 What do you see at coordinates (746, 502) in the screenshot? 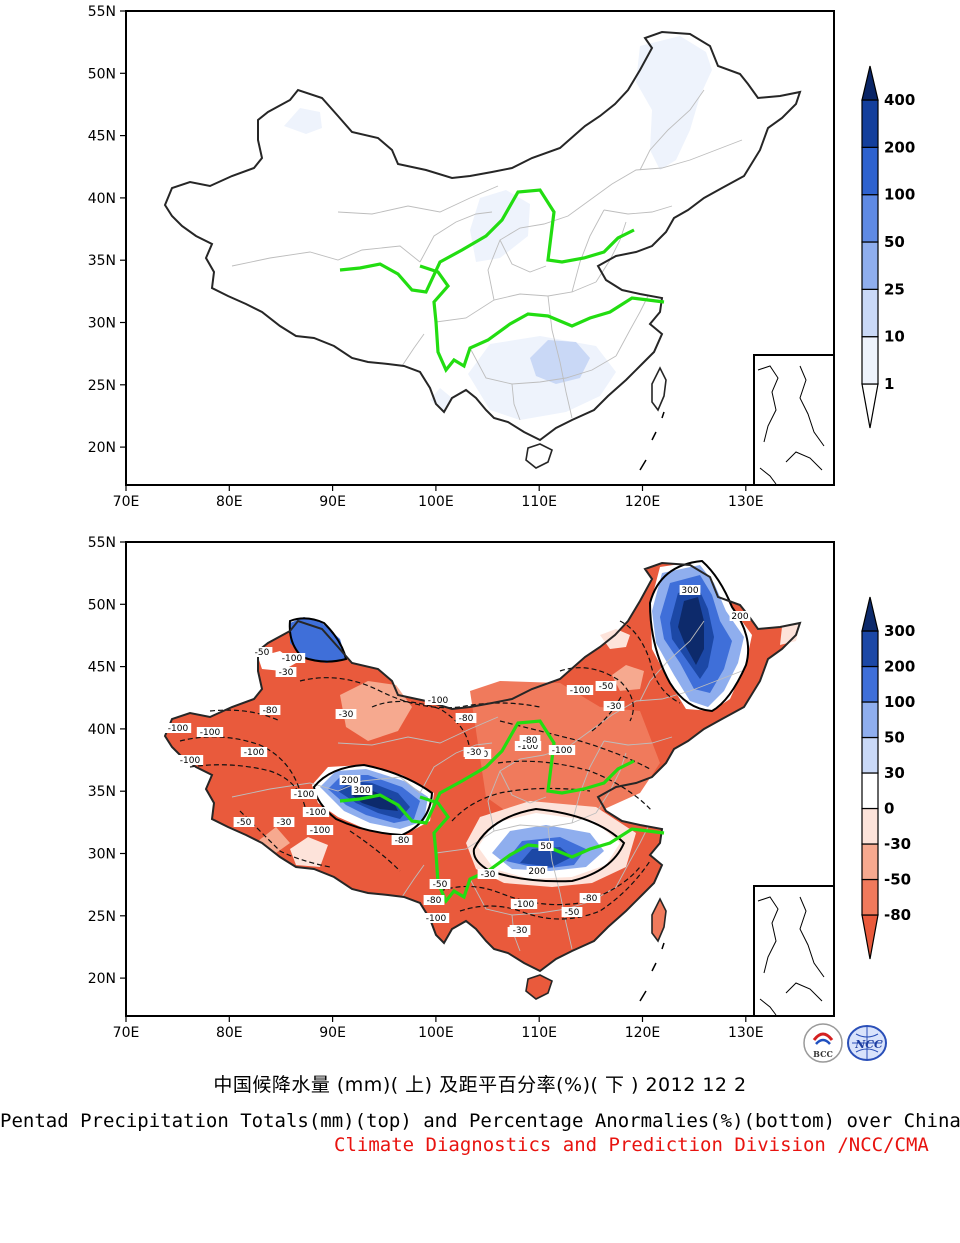
I see `top-lon-label: 130E` at bounding box center [746, 502].